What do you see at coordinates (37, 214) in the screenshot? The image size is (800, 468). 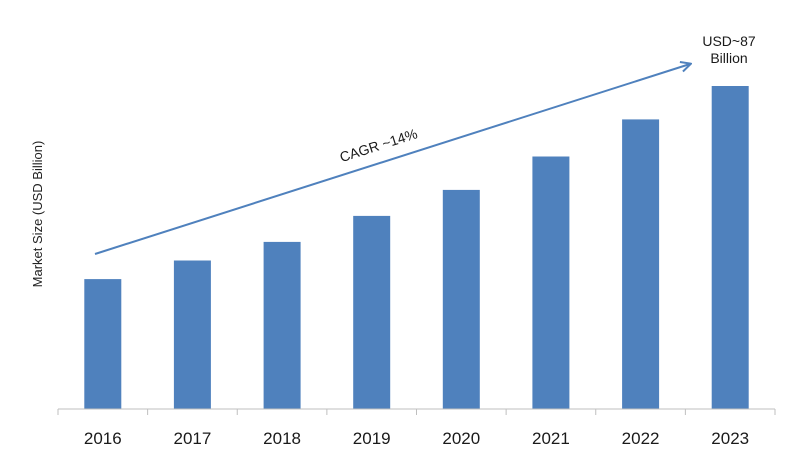 I see `y-axis-label: Market Size (USD Billion)` at bounding box center [37, 214].